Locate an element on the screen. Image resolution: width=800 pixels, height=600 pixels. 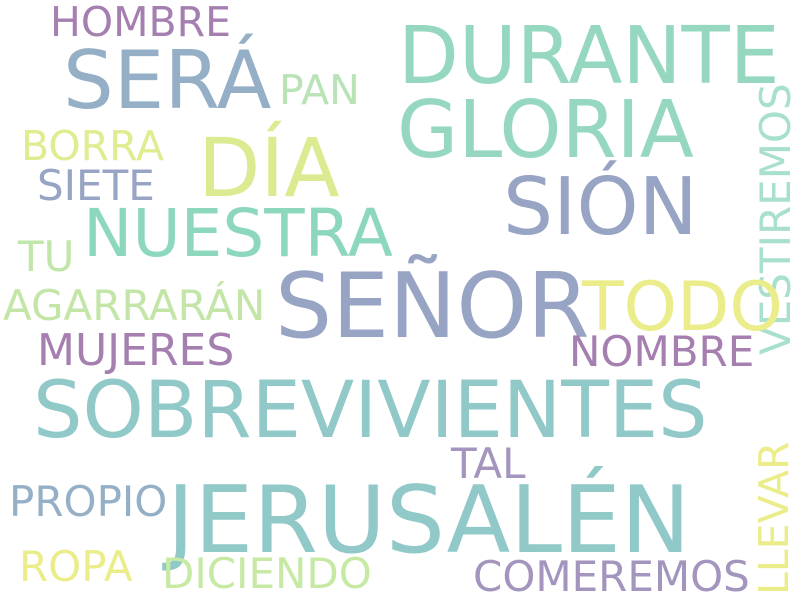
word-propio: PROPIO is located at coordinates (88, 501).